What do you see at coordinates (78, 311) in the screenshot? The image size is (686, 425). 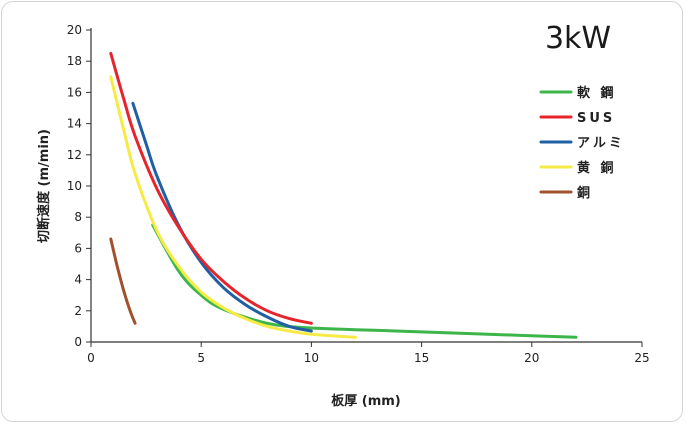 I see `y-tick-label: 2` at bounding box center [78, 311].